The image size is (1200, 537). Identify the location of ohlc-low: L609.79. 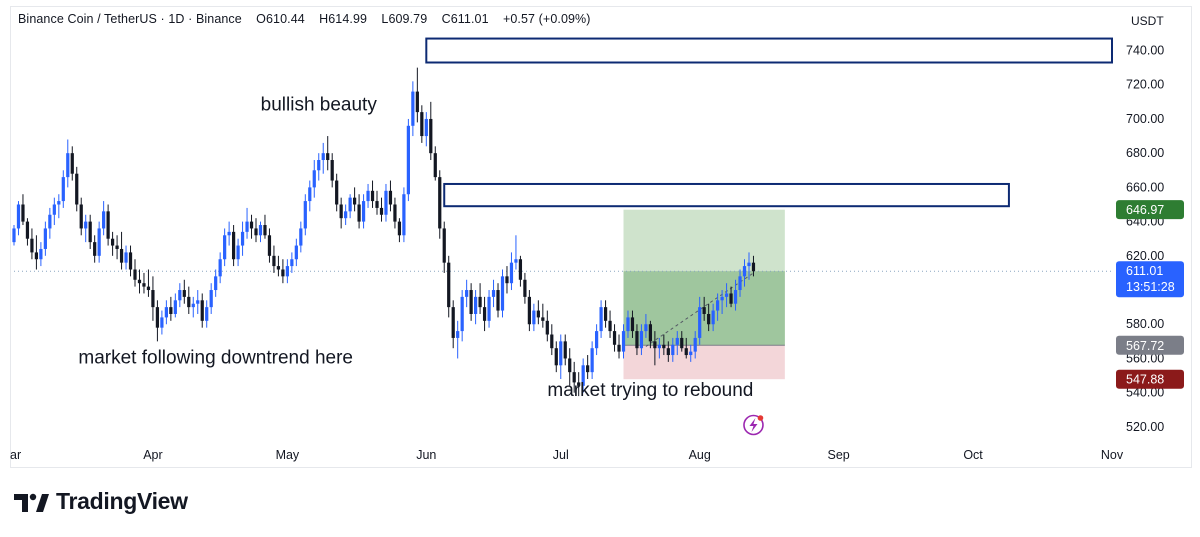
(404, 19).